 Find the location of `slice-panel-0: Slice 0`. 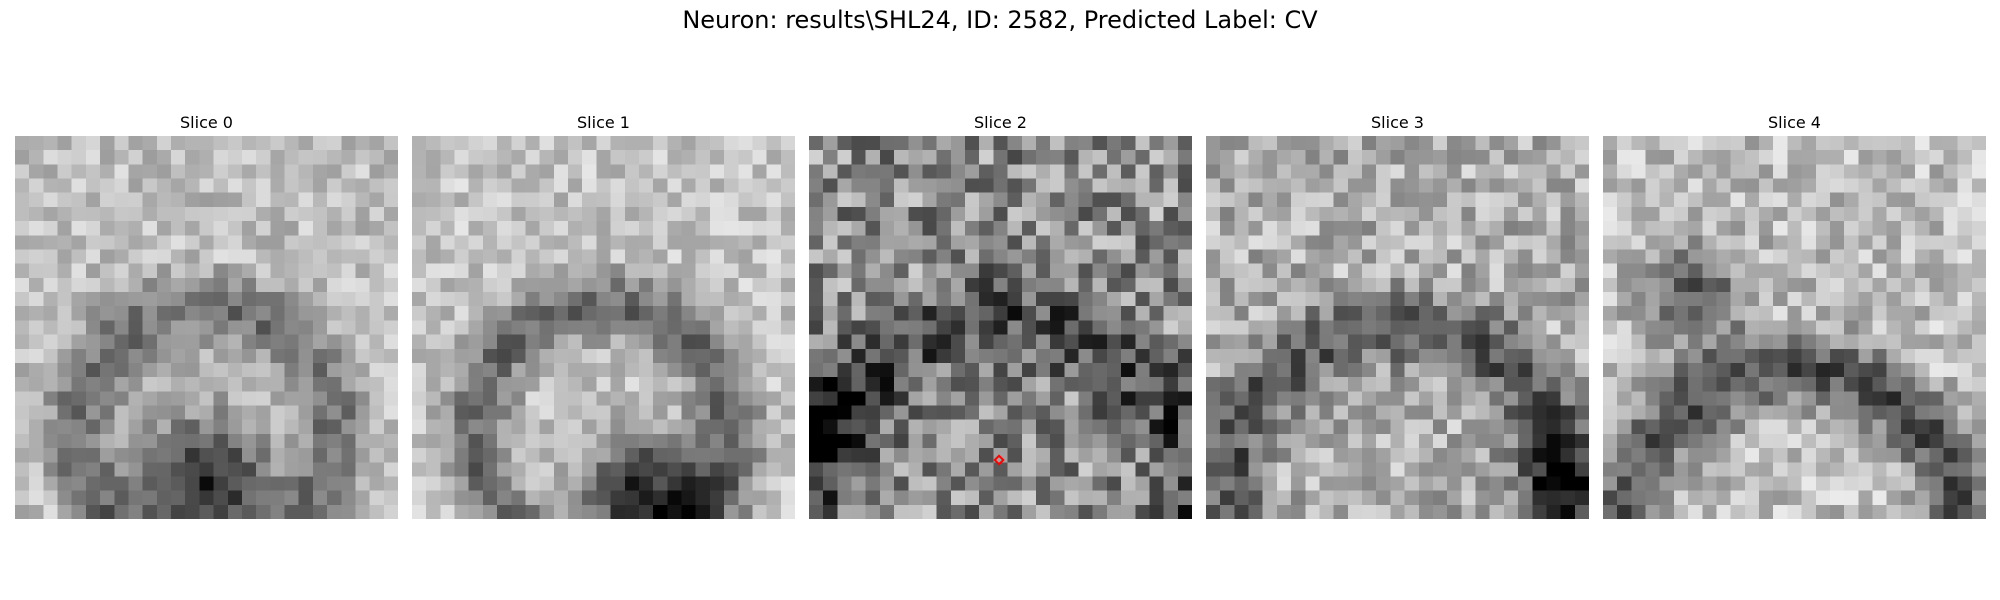

slice-panel-0: Slice 0 is located at coordinates (206, 314).